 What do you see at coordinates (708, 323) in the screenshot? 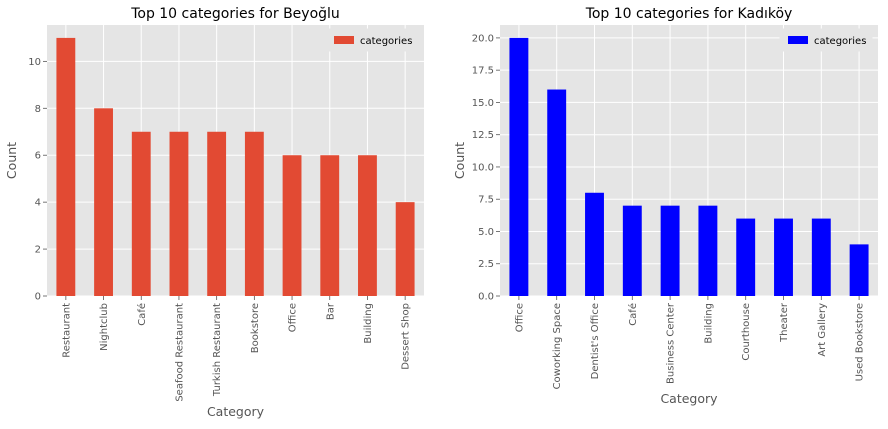
I see `right-xtick-label: Building` at bounding box center [708, 323].